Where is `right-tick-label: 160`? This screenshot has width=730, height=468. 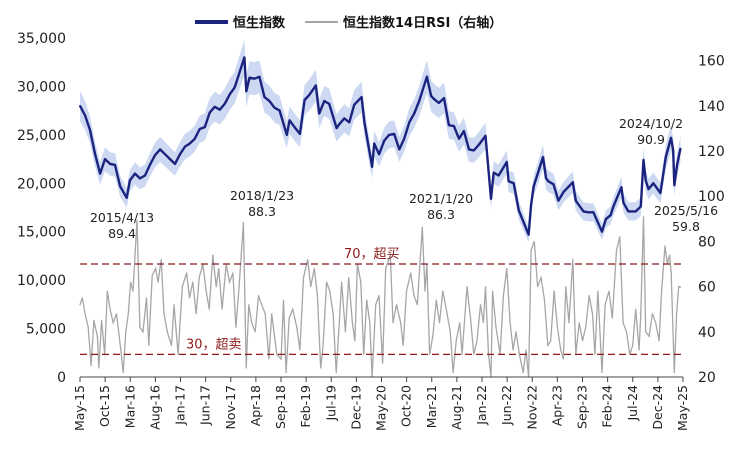
right-tick-label: 160 is located at coordinates (711, 62).